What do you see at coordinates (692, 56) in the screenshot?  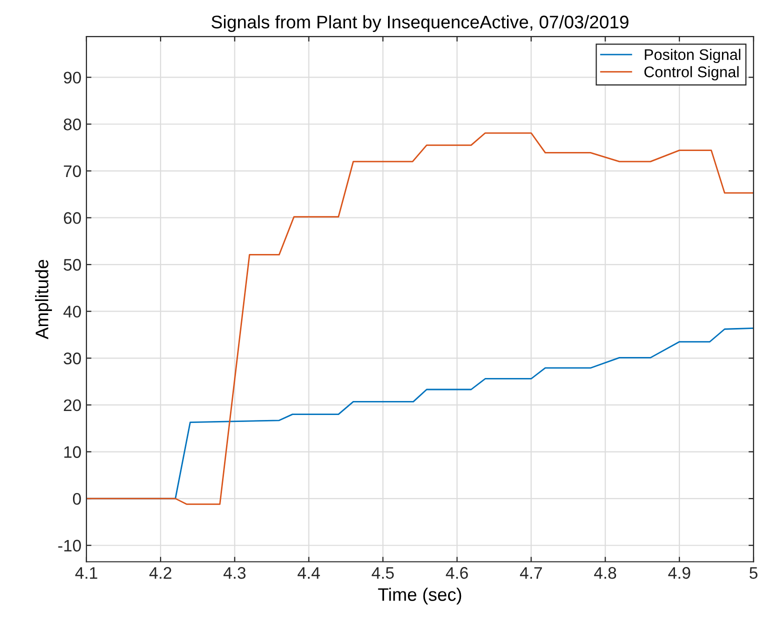 I see `legend-label: Positon Signal` at bounding box center [692, 56].